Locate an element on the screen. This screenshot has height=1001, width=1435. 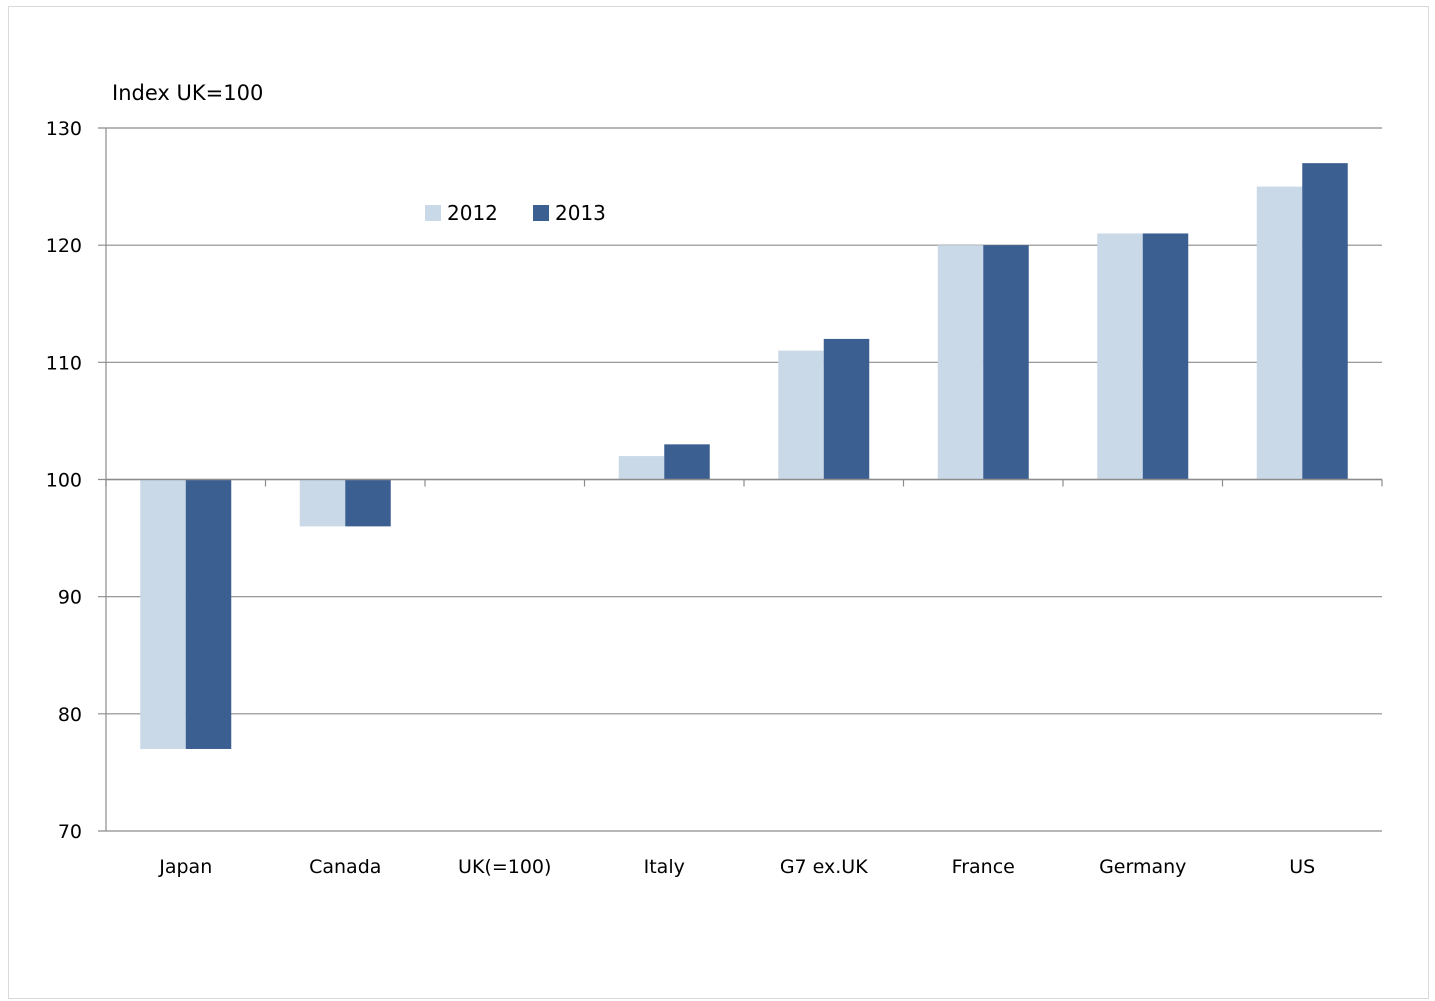
x-tick-label: US is located at coordinates (1302, 867).